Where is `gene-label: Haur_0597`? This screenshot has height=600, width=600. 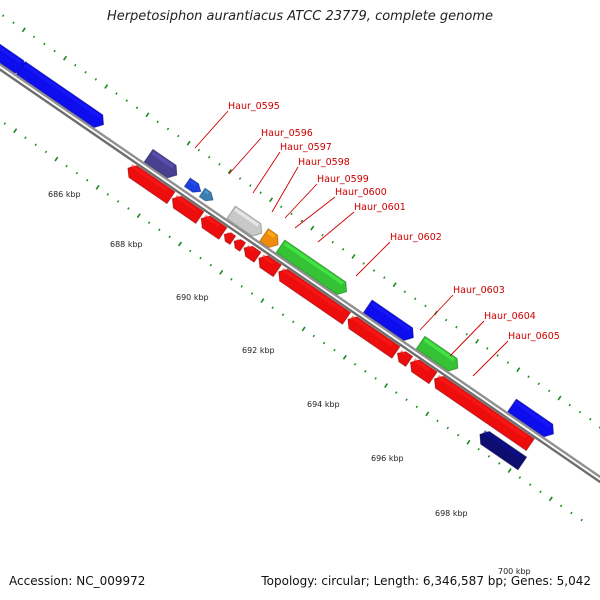 gene-label: Haur_0597 is located at coordinates (306, 147).